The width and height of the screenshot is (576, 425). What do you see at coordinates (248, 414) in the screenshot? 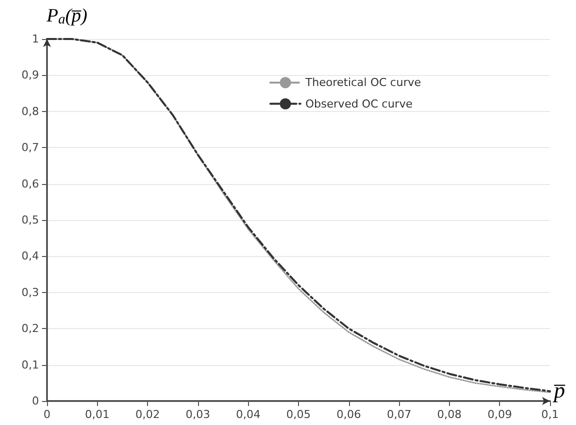
I see `x-tick-label: 0,04` at bounding box center [248, 414].